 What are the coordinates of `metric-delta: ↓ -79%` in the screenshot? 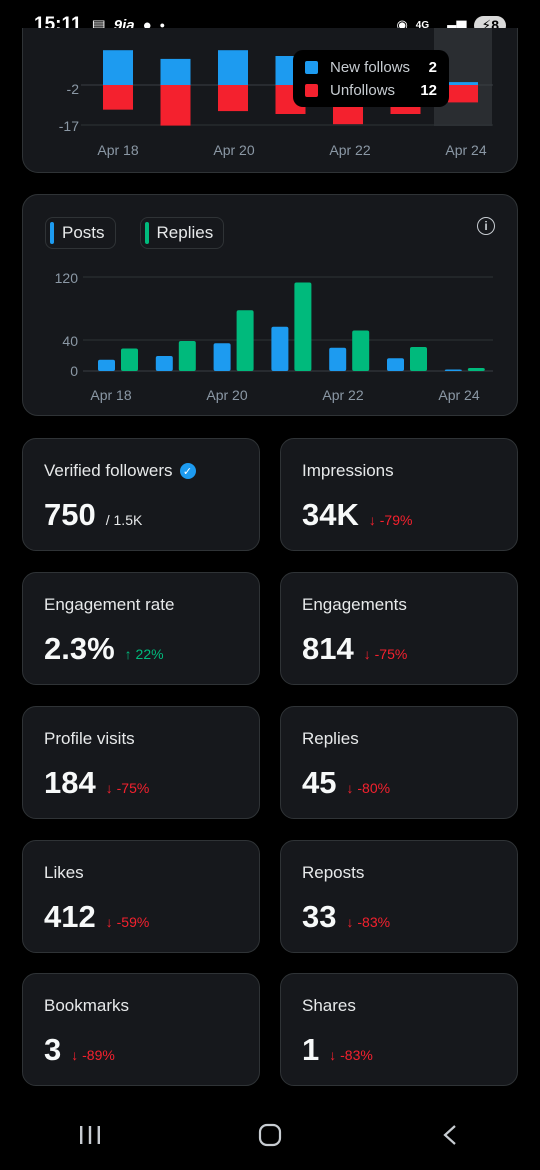 It's located at (390, 520).